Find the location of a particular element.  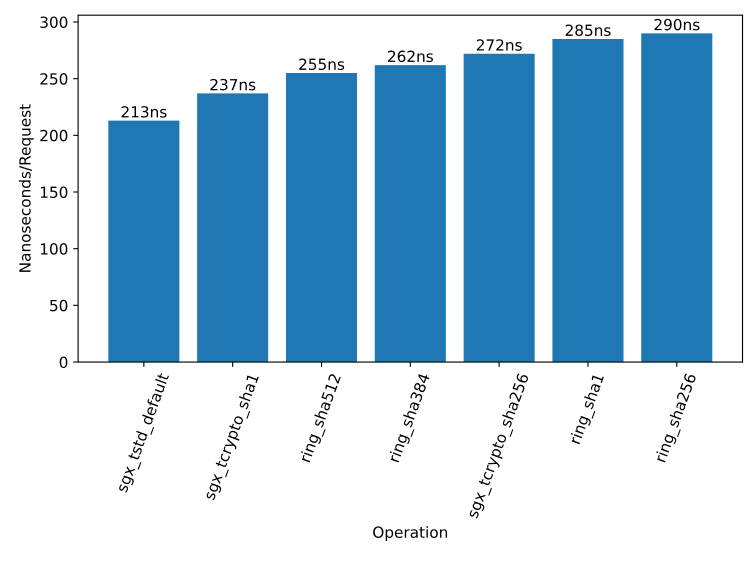

y-tick-label: 300 is located at coordinates (54, 22).